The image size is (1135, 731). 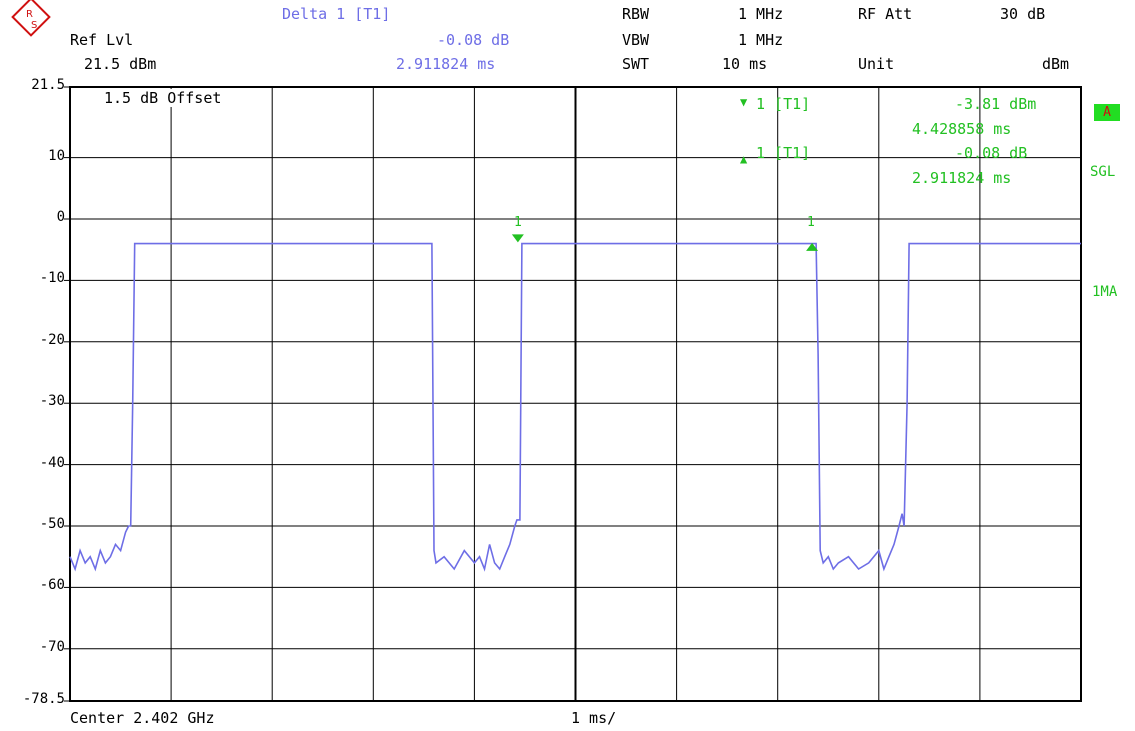 What do you see at coordinates (120, 64) in the screenshot?
I see `ref-level-value: 21.5 dBm` at bounding box center [120, 64].